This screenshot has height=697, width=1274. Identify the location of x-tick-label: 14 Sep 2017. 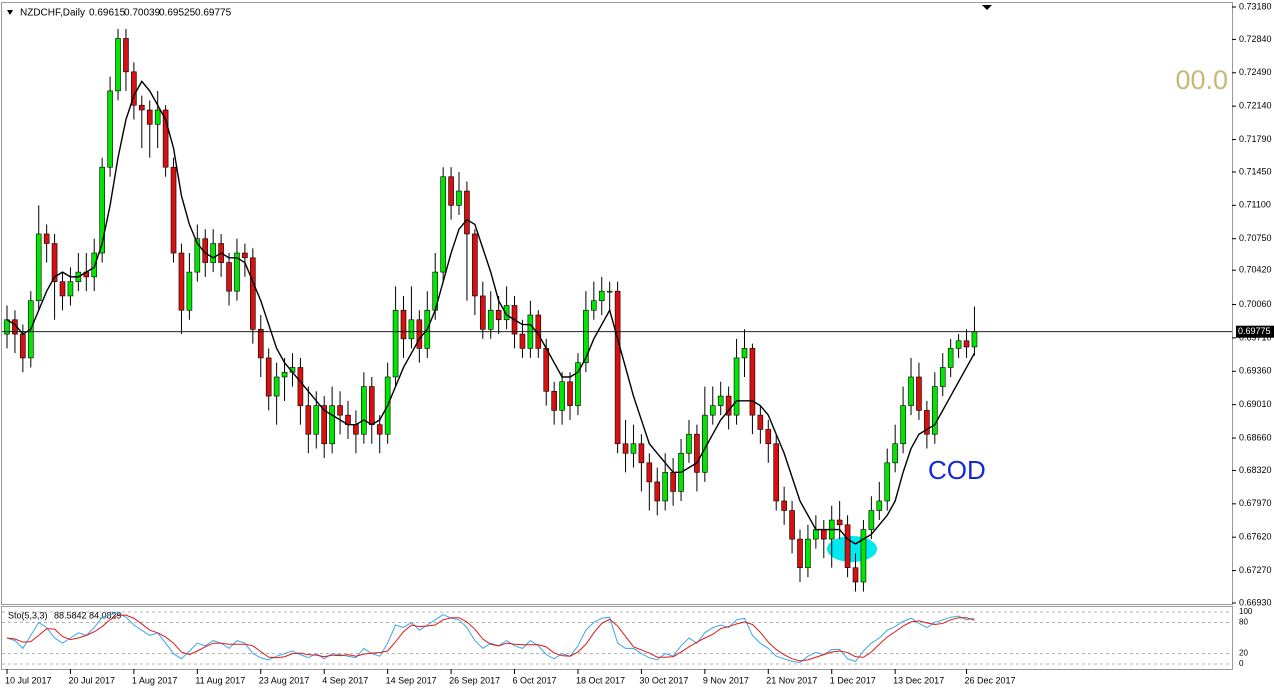
(411, 680).